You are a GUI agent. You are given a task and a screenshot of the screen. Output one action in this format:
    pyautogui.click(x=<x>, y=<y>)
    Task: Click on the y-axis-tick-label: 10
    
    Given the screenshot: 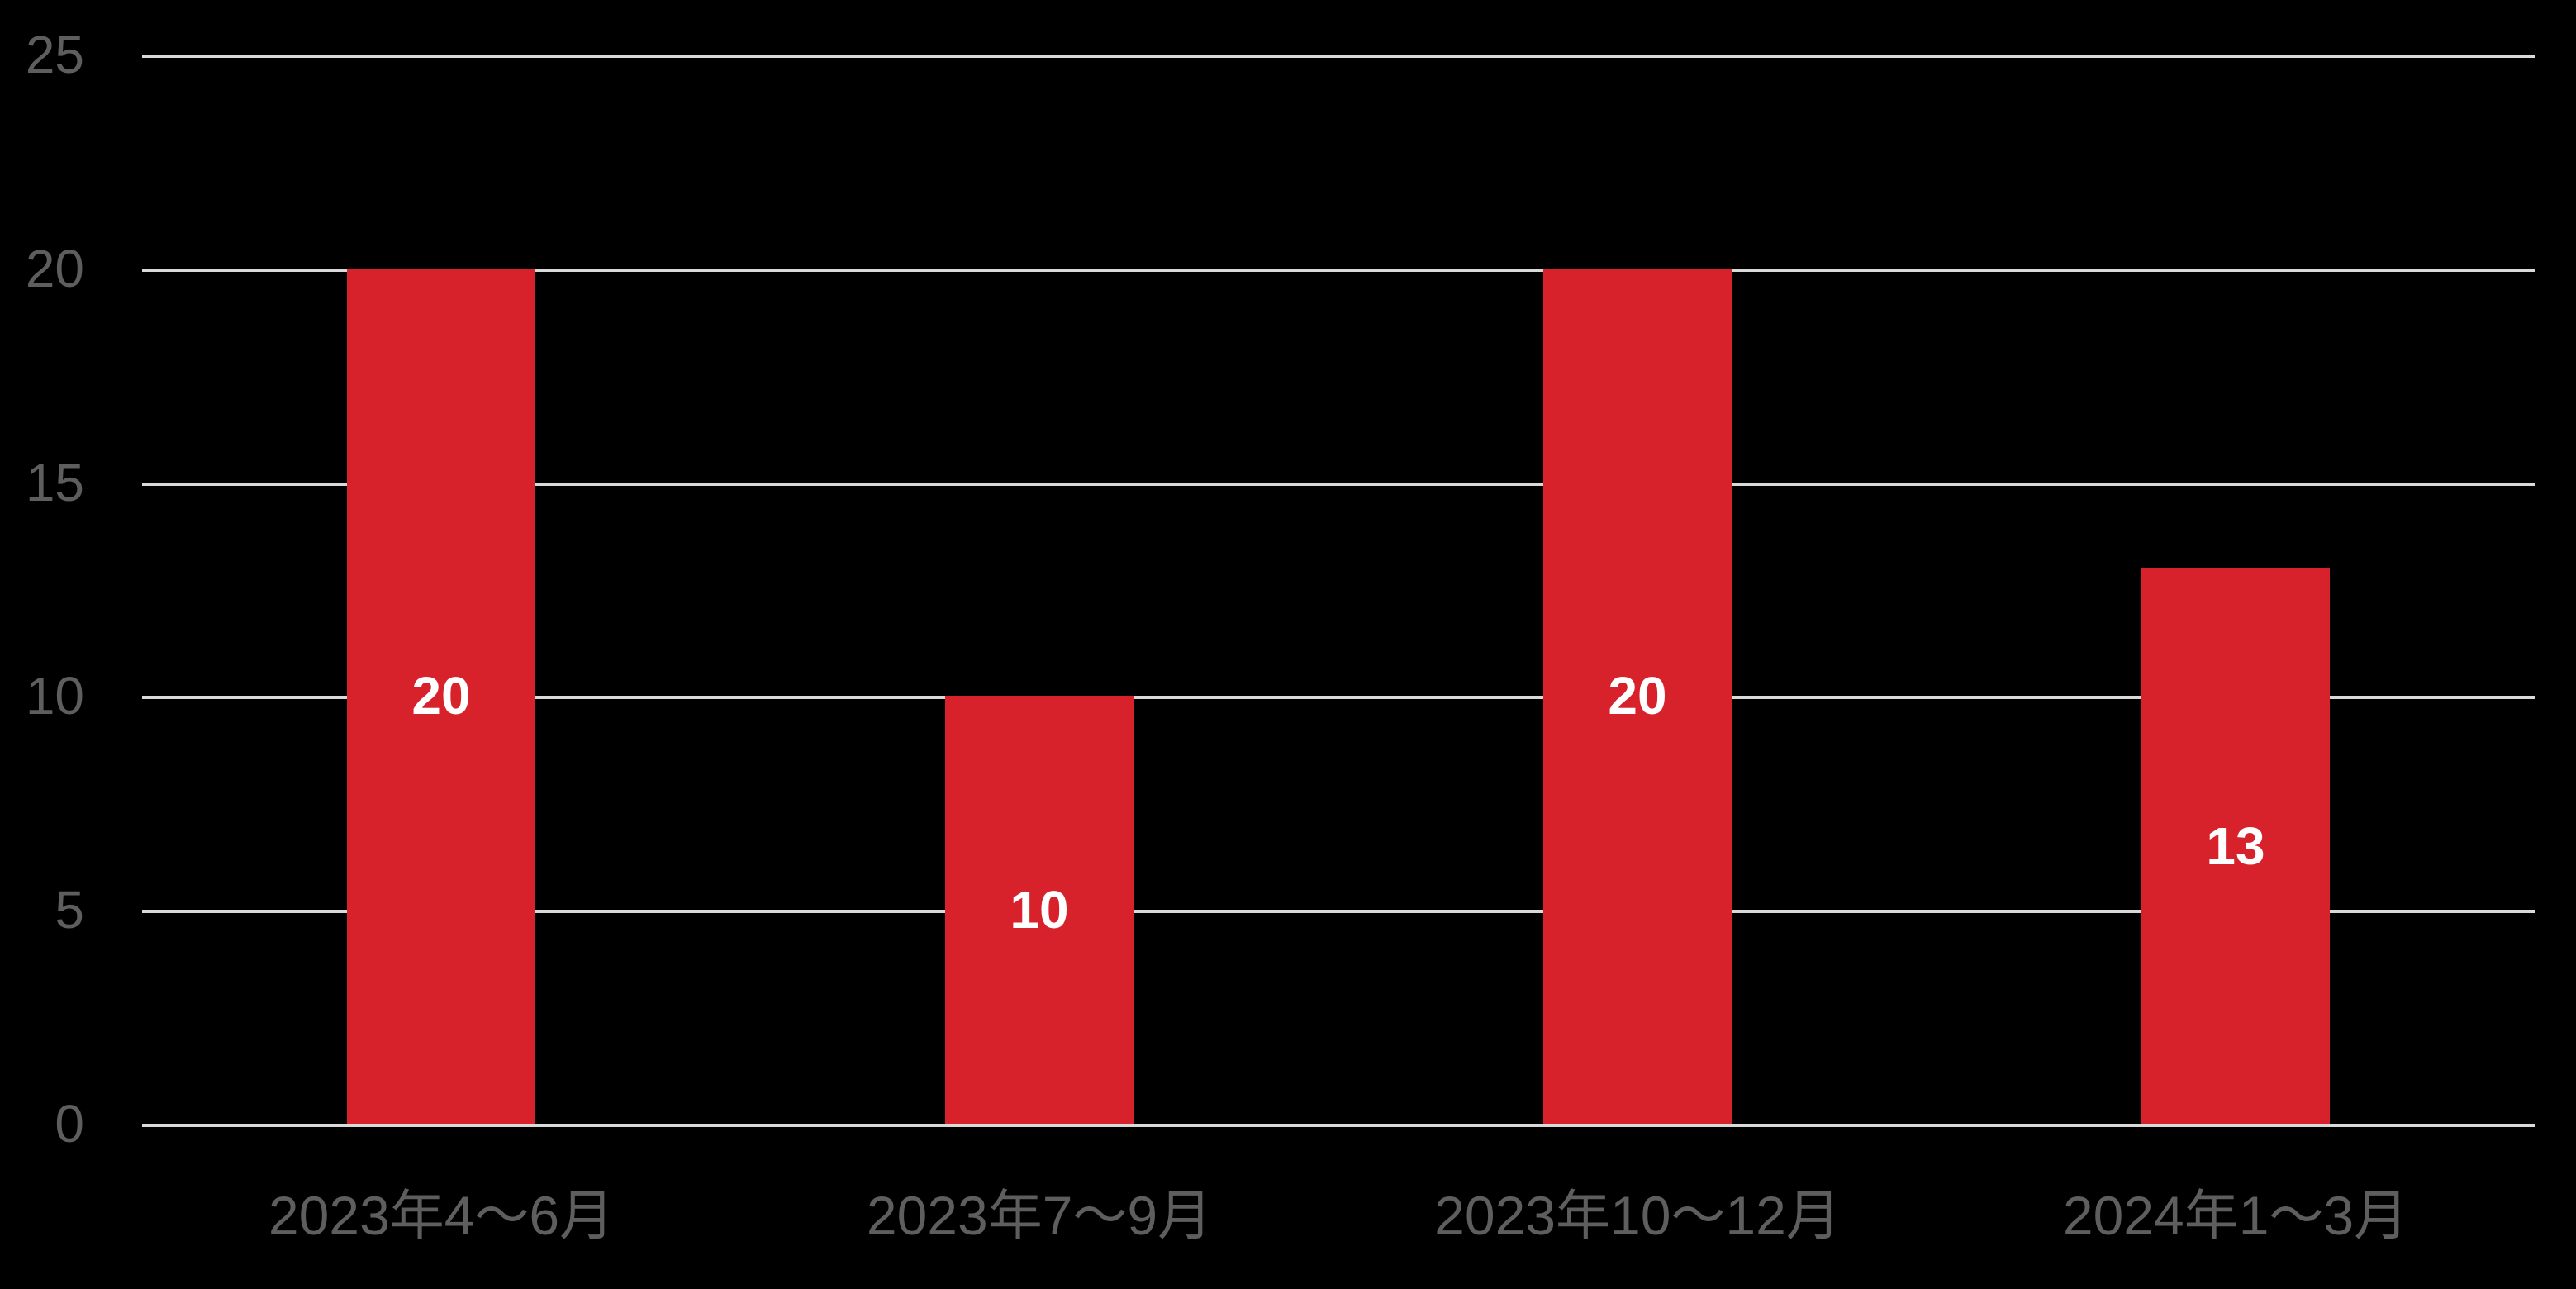 What is the action you would take?
    pyautogui.click(x=55, y=696)
    